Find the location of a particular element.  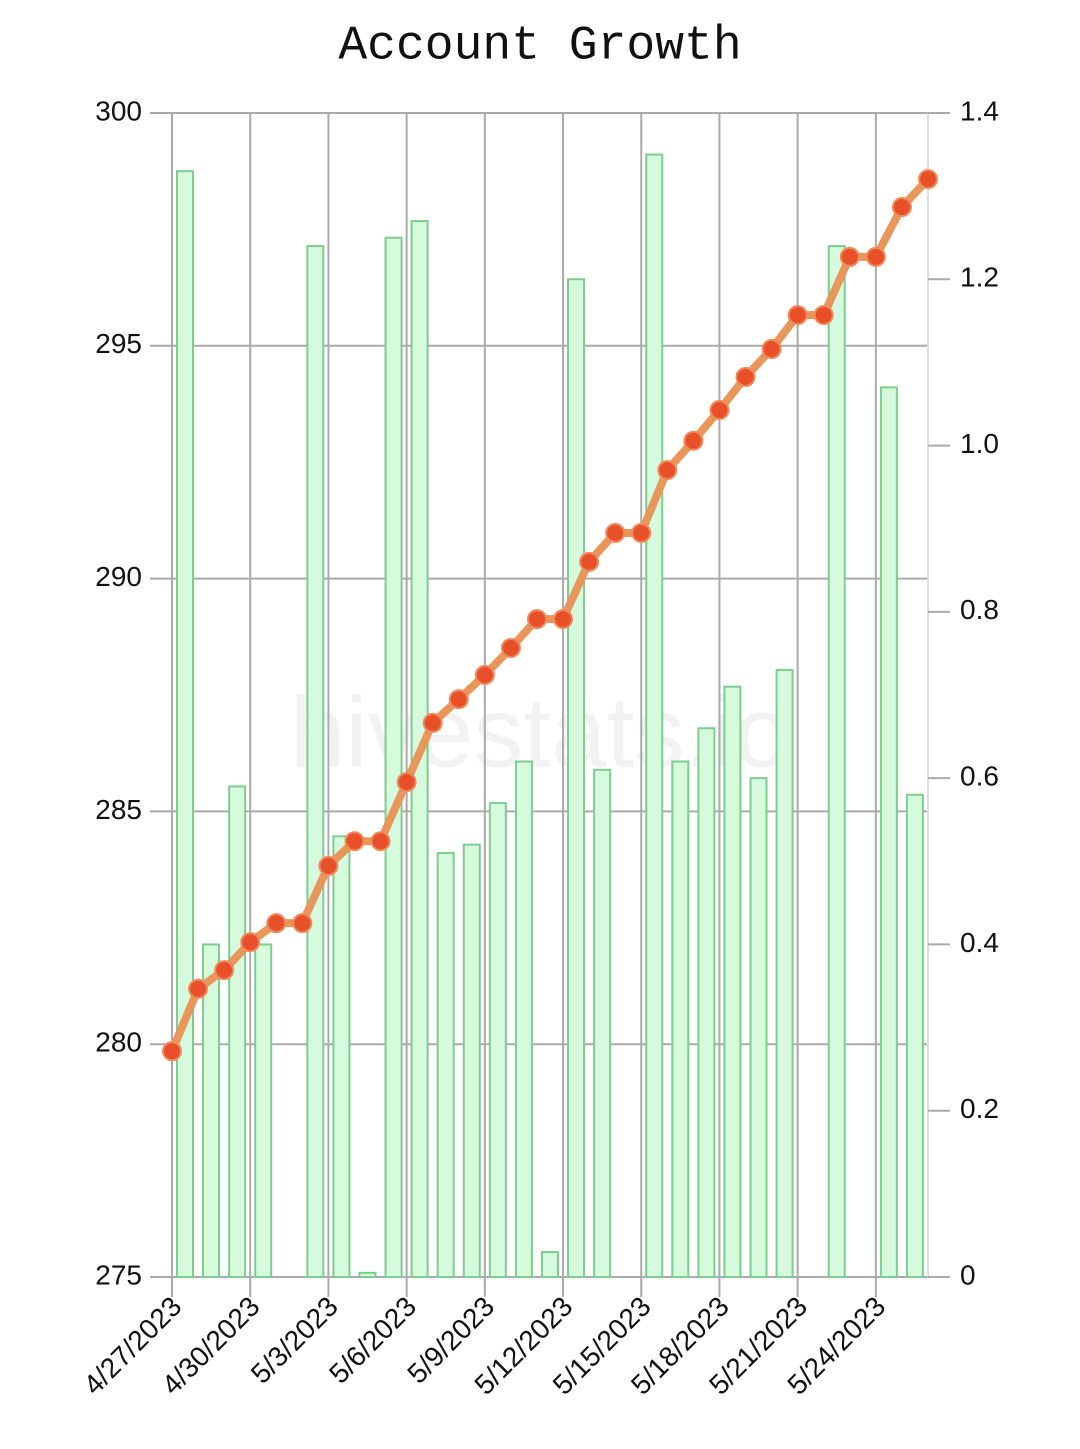

y2-tick-label: 0.6 is located at coordinates (979, 776).